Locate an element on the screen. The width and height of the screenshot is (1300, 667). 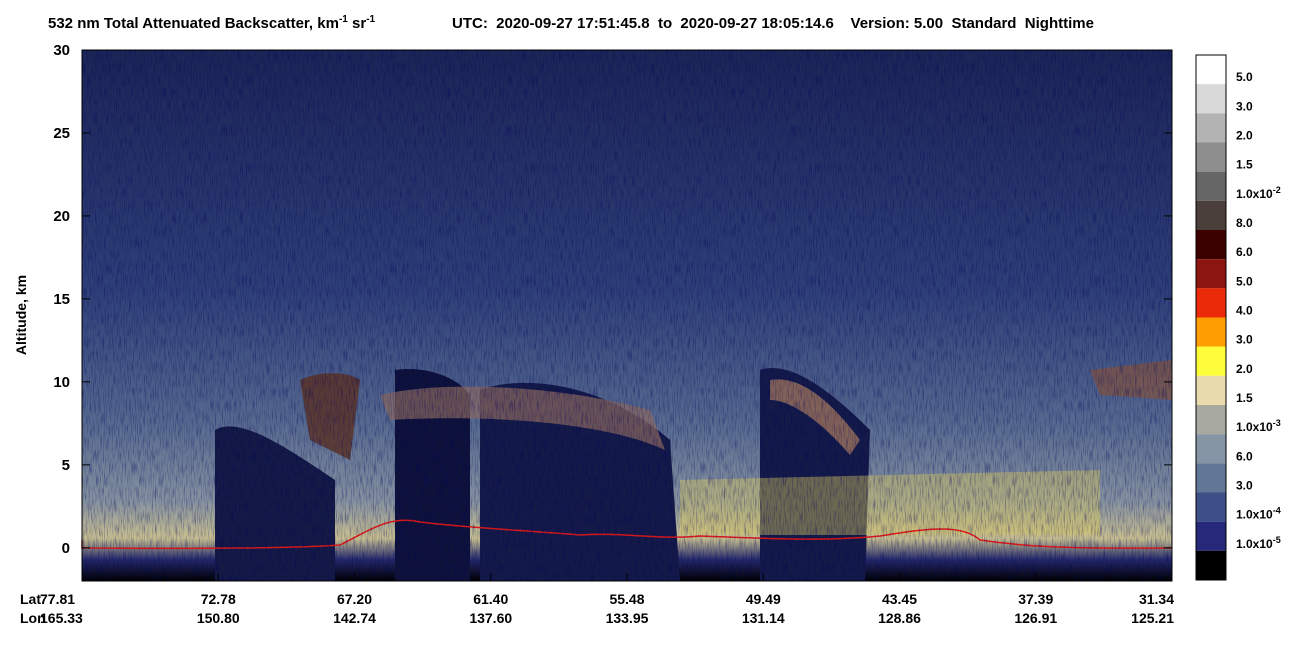
y-tick-label: 25 is located at coordinates (61, 133).